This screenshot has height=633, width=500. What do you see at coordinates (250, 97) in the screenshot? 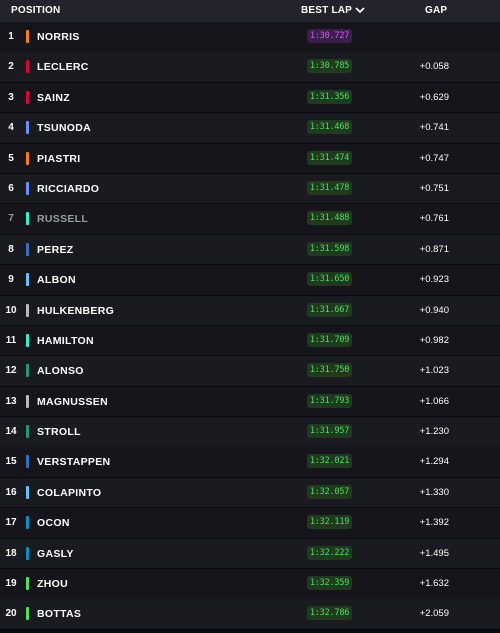
I see `table-row: 3 SAINZ 1:31.356 +0.629` at bounding box center [250, 97].